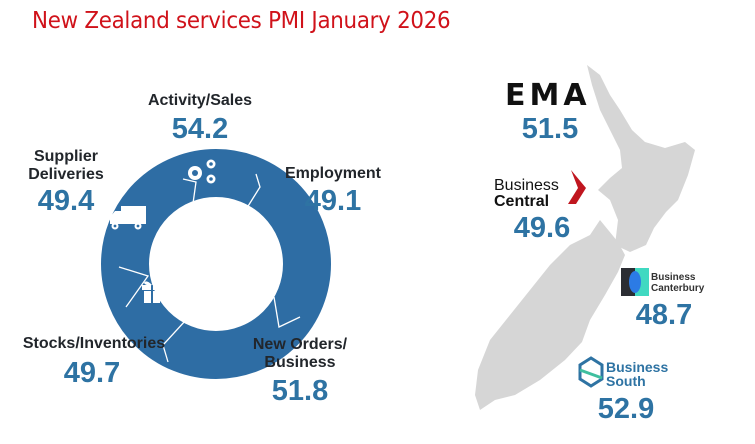 Image resolution: width=755 pixels, height=444 pixels. I want to click on gift-icon, so click(152, 292).